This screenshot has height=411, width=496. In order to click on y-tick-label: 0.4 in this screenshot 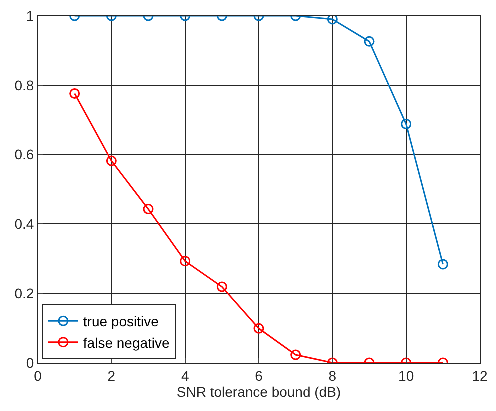, I will do `click(24, 224)`.